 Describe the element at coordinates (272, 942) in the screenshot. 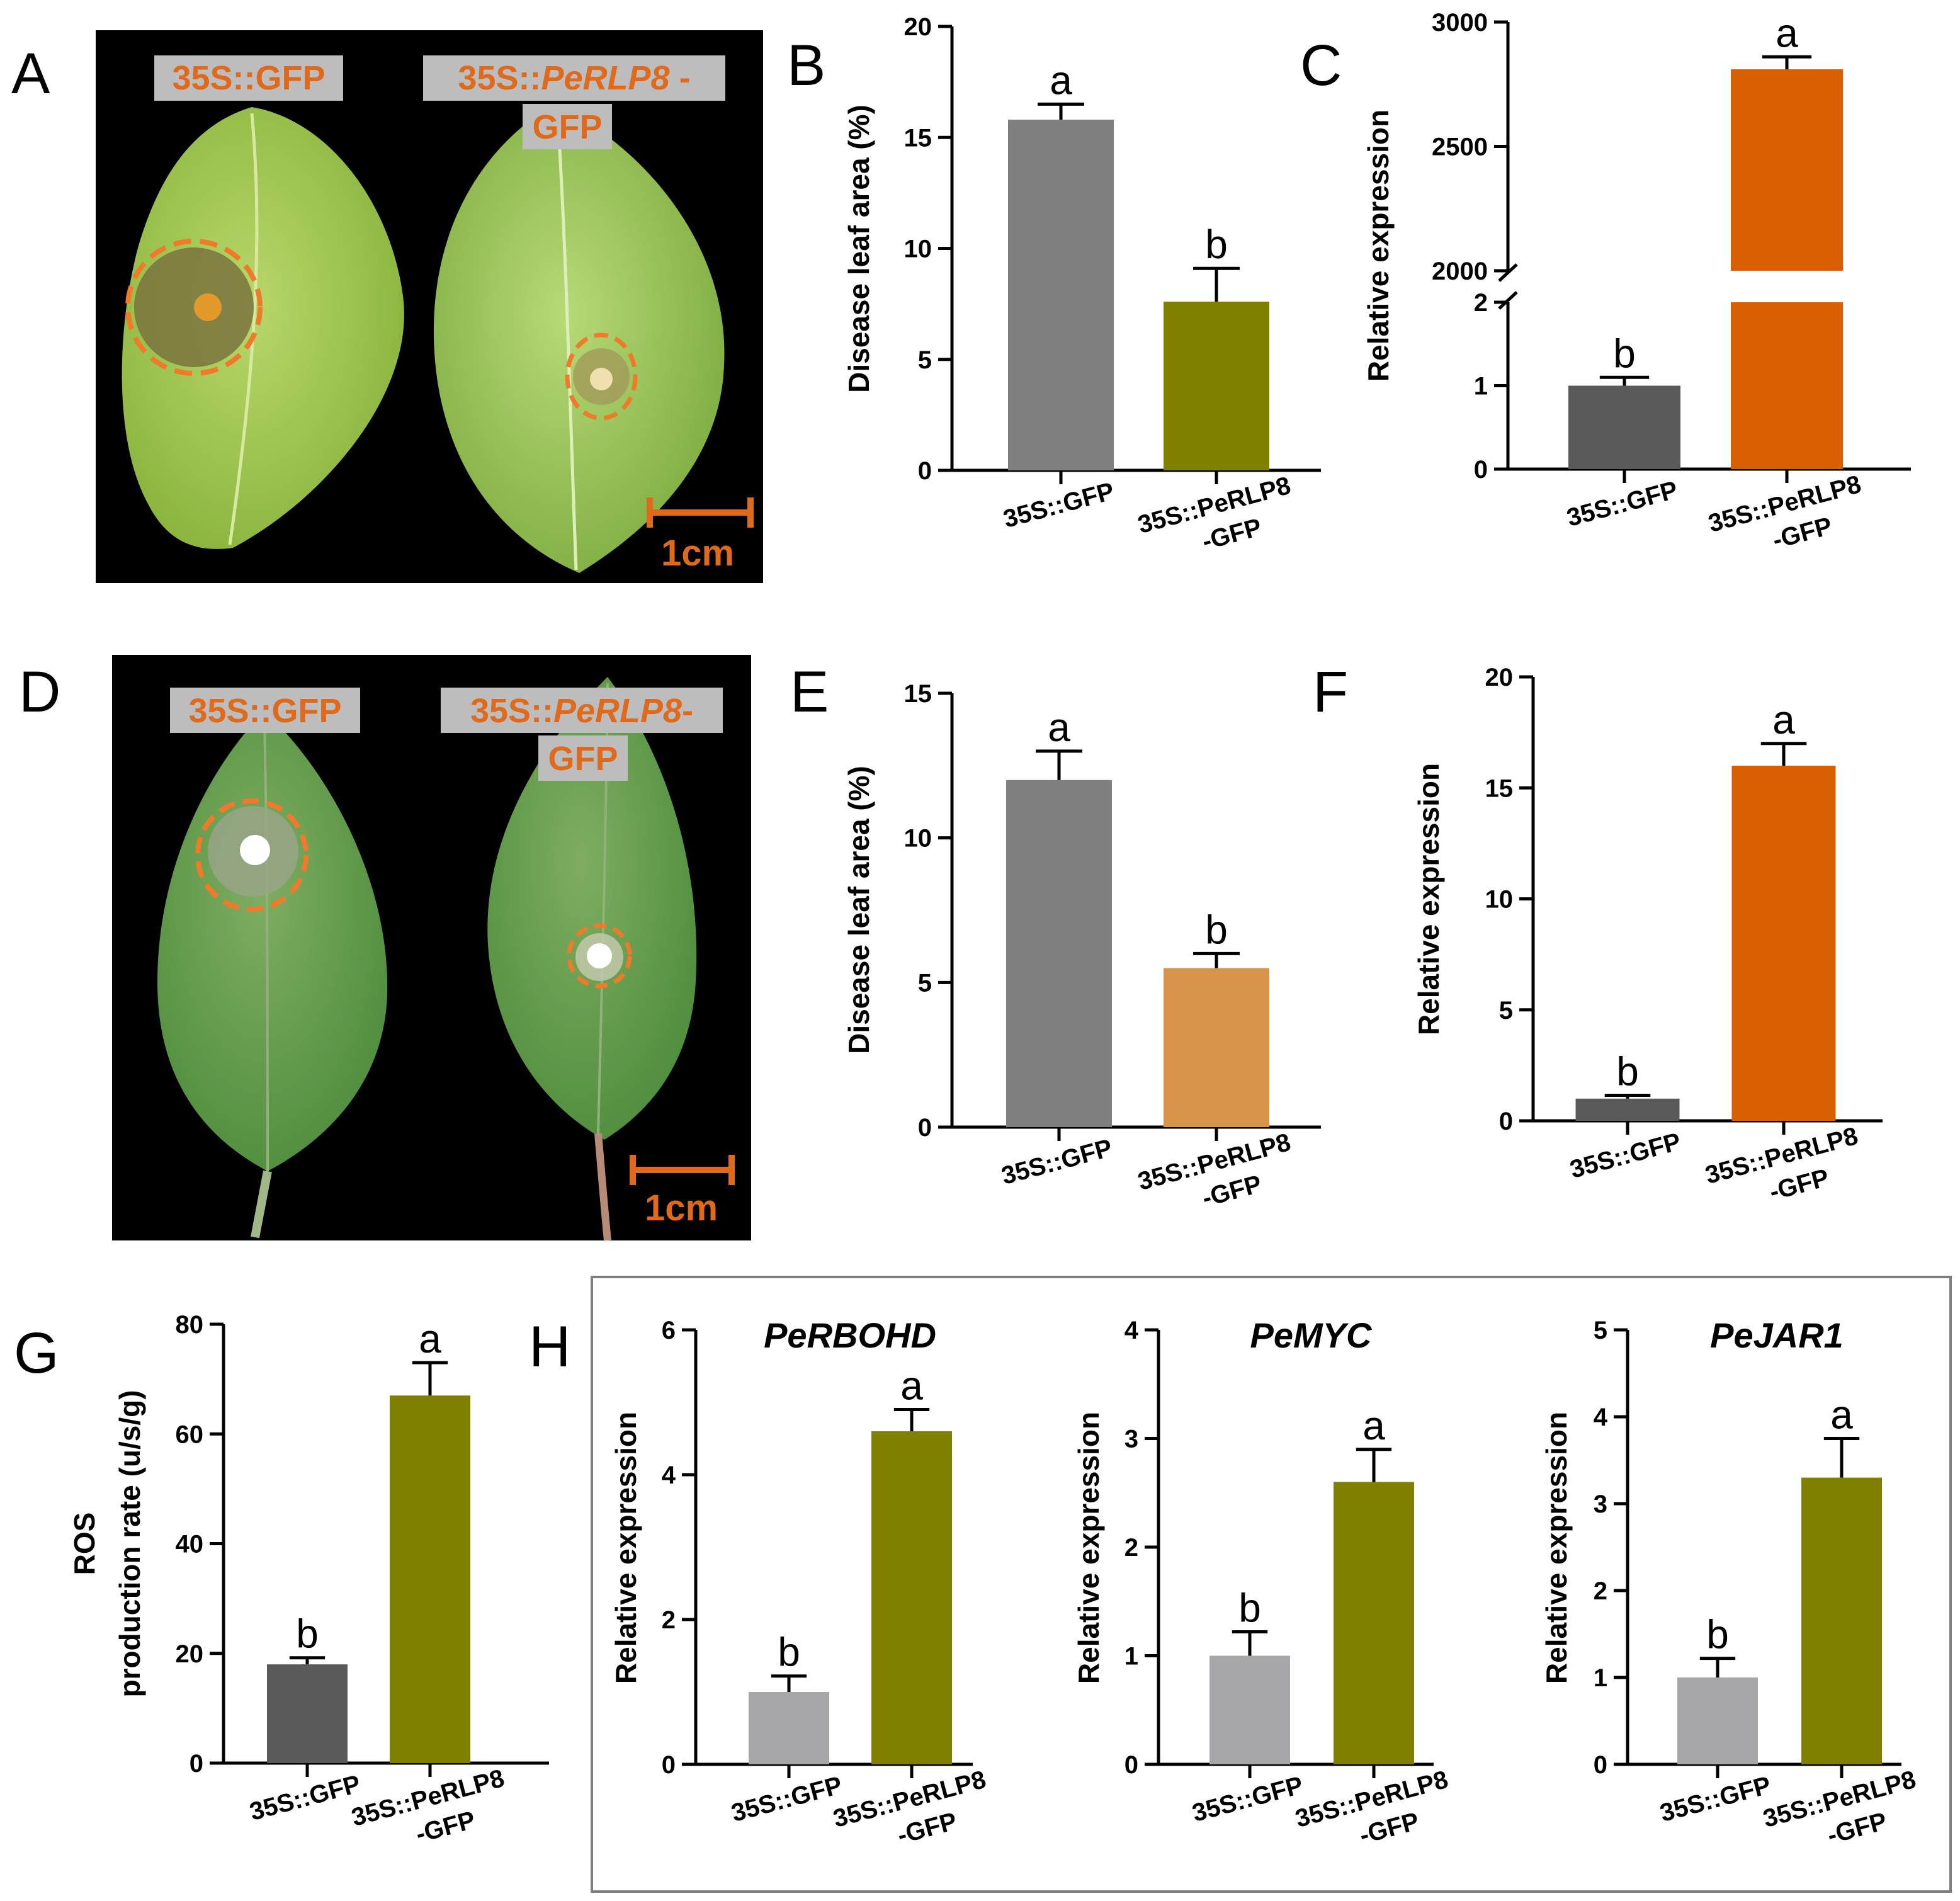

I see `leaf-d-left` at that location.